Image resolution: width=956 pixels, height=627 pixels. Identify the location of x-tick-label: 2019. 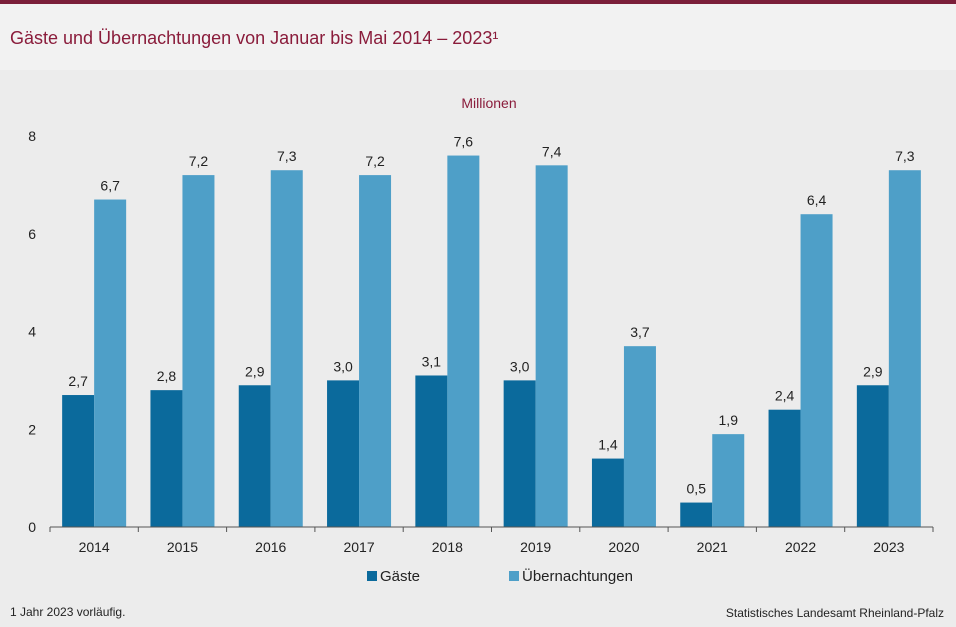
(535, 547).